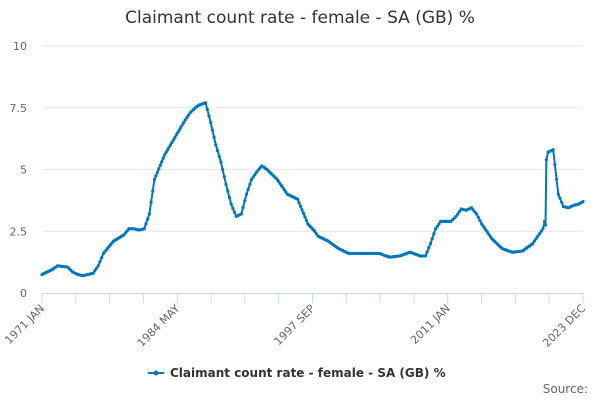 Image resolution: width=600 pixels, height=400 pixels. I want to click on x-tick-label: 2023 DEC, so click(564, 326).